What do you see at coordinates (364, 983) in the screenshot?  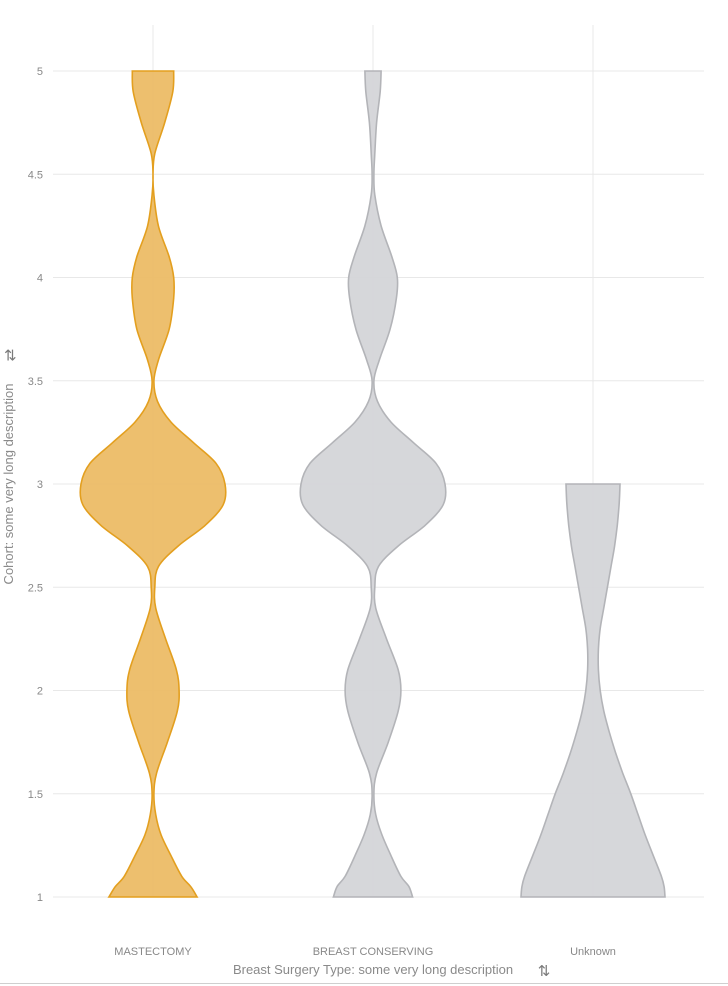 I see `bottom-divider` at bounding box center [364, 983].